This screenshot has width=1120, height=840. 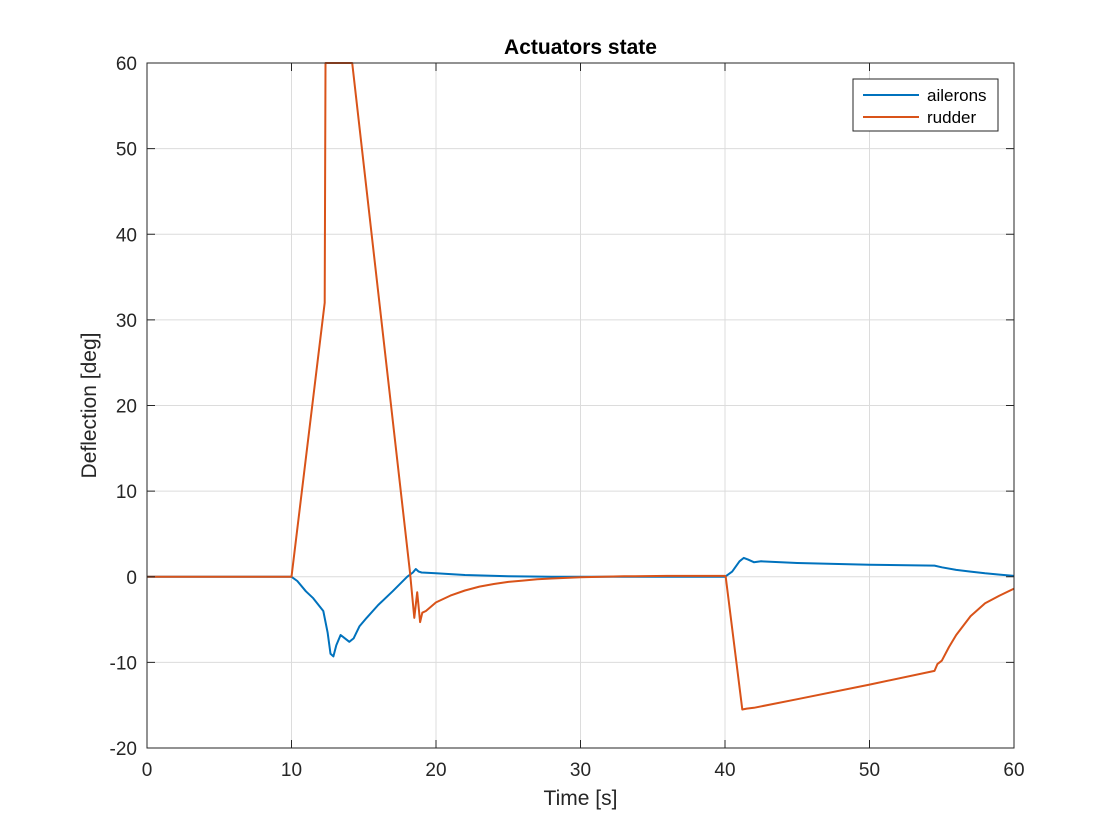 I want to click on y-tick-label: 40, so click(x=126, y=235).